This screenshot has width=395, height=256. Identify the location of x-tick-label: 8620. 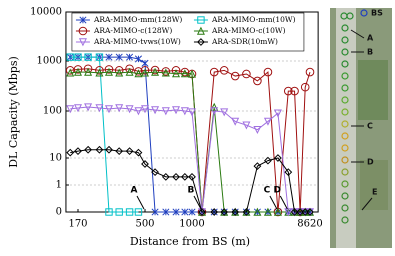
(309, 224).